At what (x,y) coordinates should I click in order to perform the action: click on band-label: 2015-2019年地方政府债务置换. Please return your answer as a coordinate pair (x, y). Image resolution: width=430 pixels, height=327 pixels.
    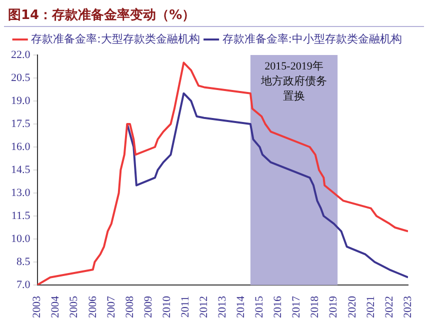
    Looking at the image, I should click on (293, 81).